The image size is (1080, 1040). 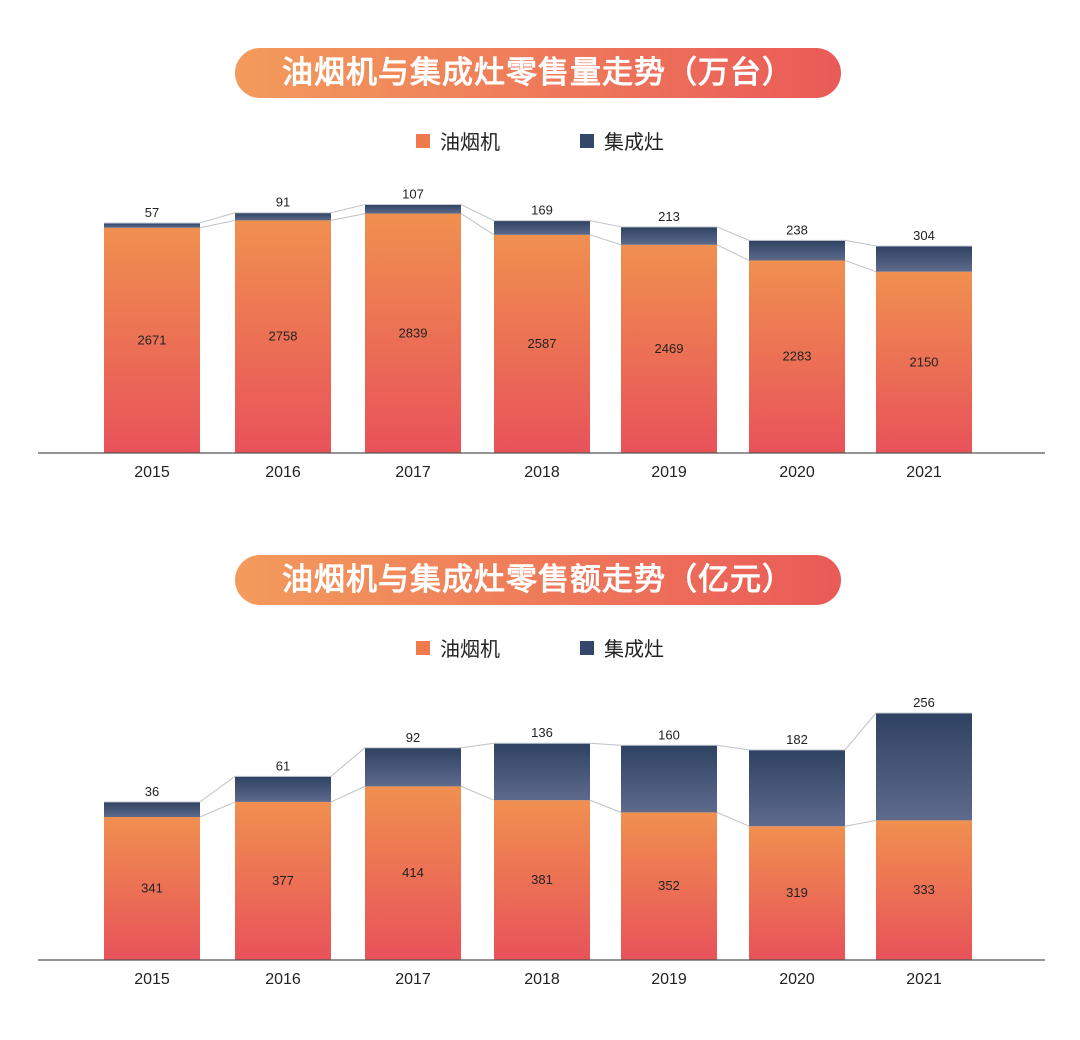 What do you see at coordinates (542, 210) in the screenshot?
I see `data-label-integrated-stove: 169` at bounding box center [542, 210].